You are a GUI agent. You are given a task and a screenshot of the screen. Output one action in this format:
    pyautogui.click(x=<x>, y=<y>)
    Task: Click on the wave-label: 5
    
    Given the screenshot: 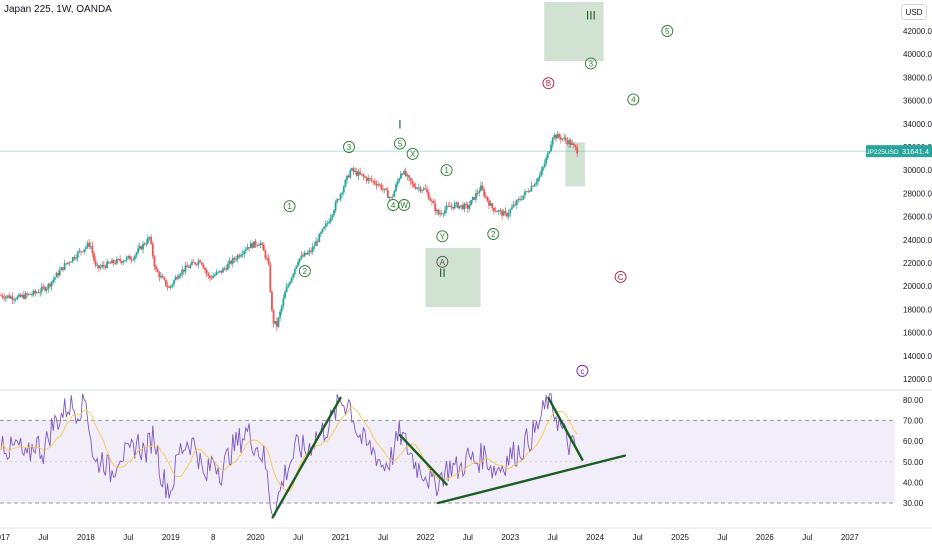 What is the action you would take?
    pyautogui.click(x=667, y=31)
    